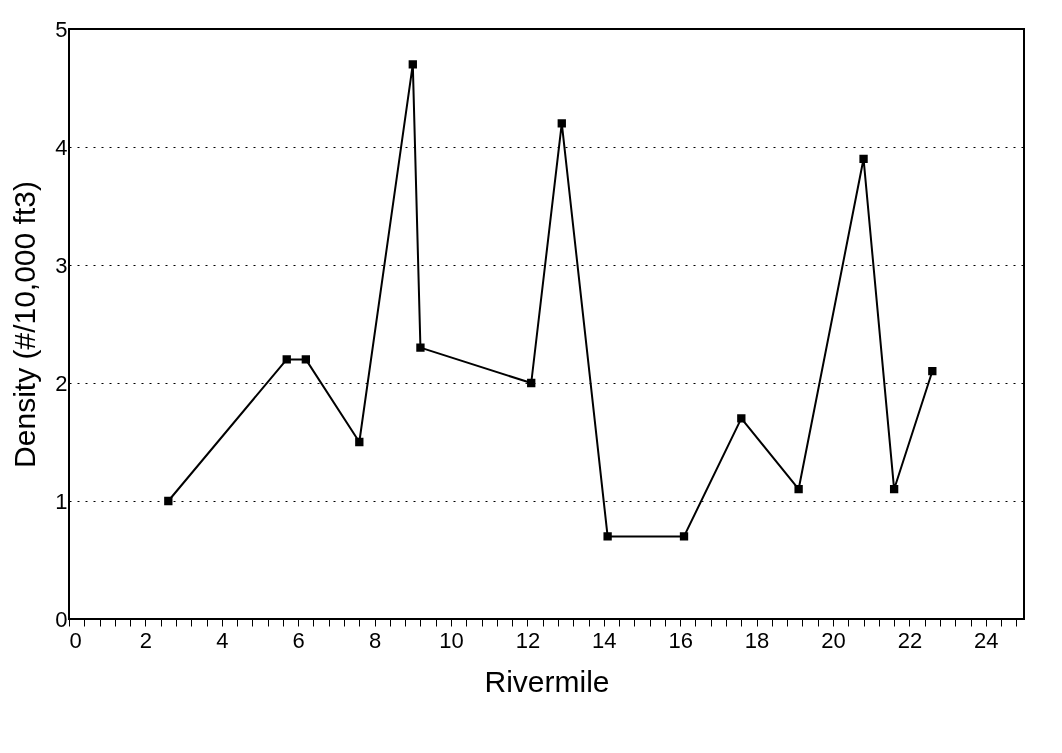 This screenshot has width=1062, height=753. I want to click on x-tick-label: 2, so click(146, 640).